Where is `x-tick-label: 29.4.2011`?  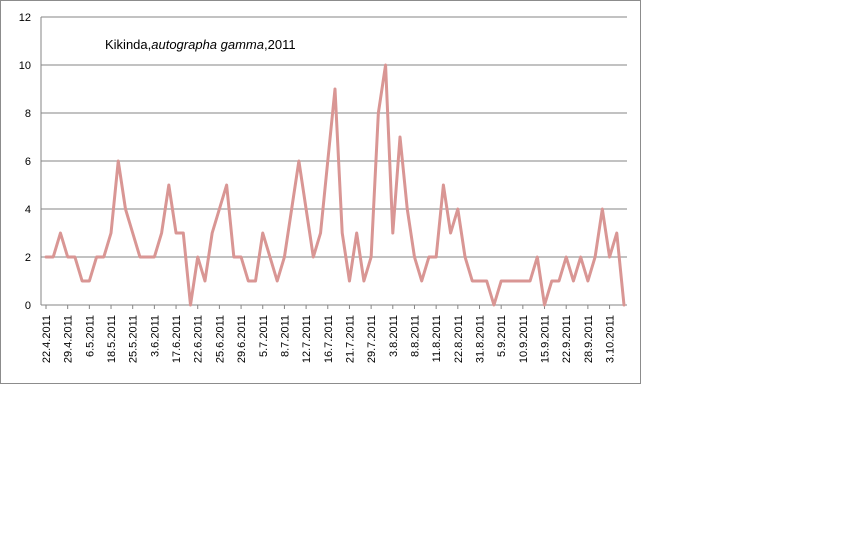
x-tick-label: 29.4.2011 is located at coordinates (69, 339).